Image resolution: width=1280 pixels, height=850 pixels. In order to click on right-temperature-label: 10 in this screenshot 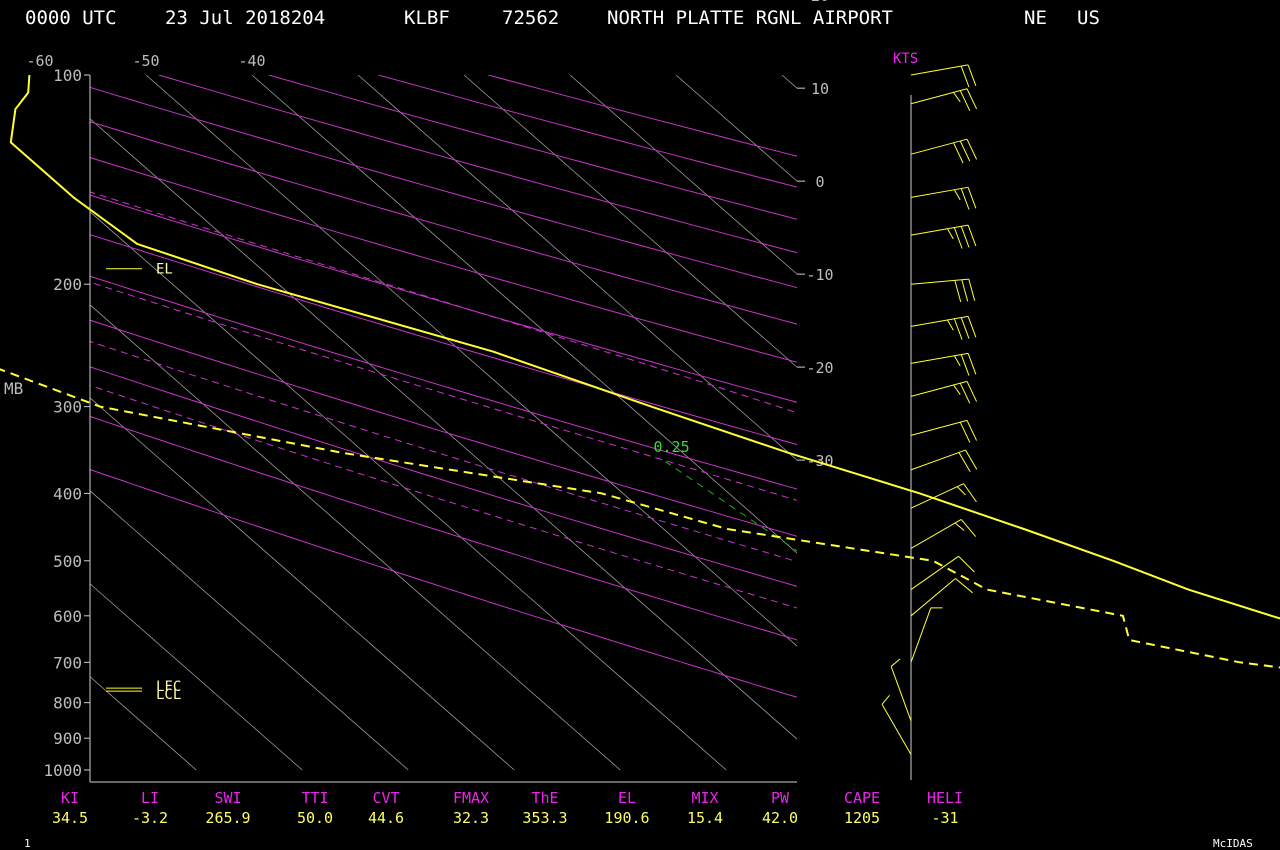, I will do `click(820, 89)`.